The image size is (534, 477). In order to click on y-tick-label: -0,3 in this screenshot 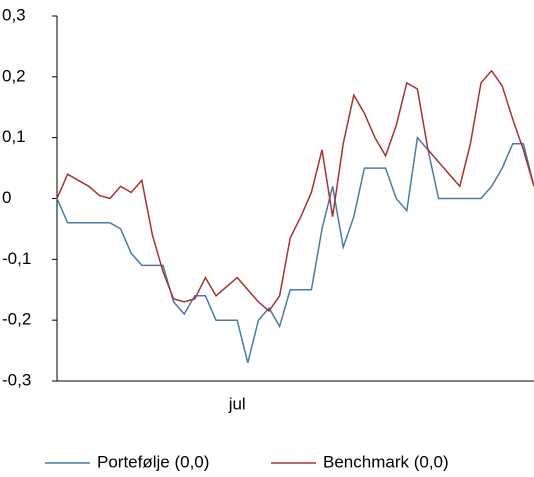, I will do `click(16, 379)`.